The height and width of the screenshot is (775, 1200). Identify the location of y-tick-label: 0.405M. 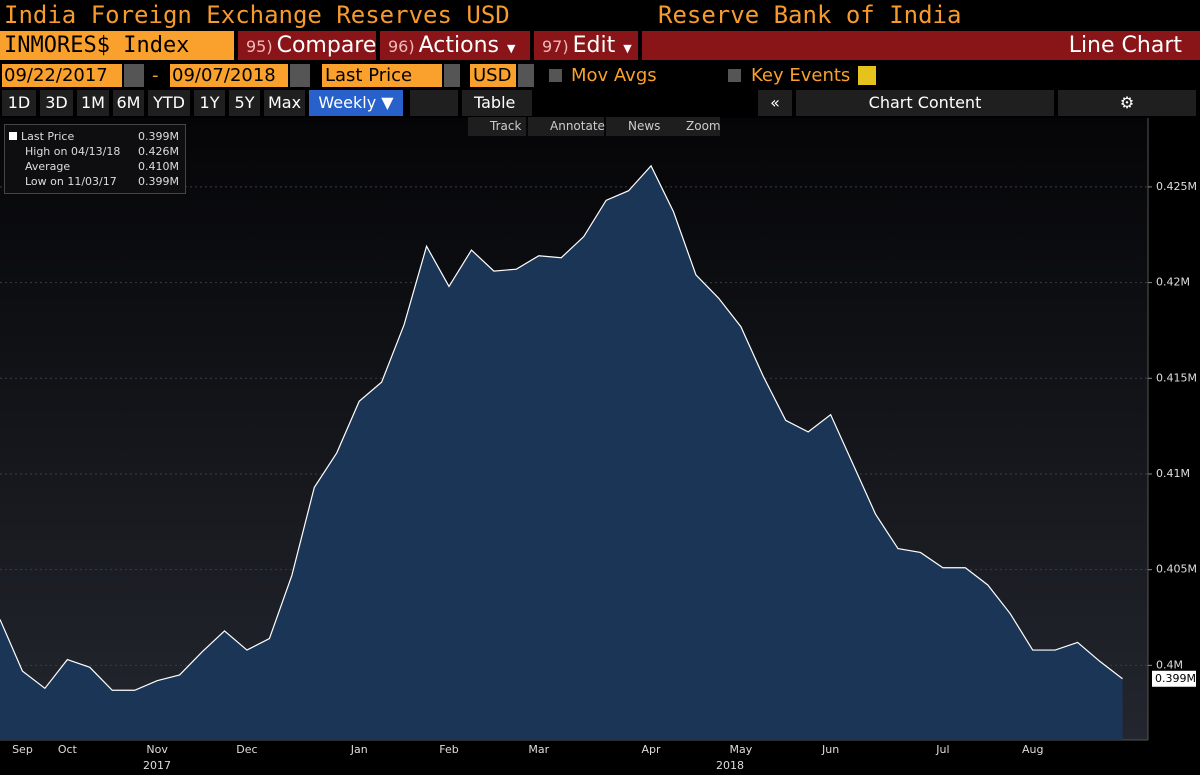
(1176, 569).